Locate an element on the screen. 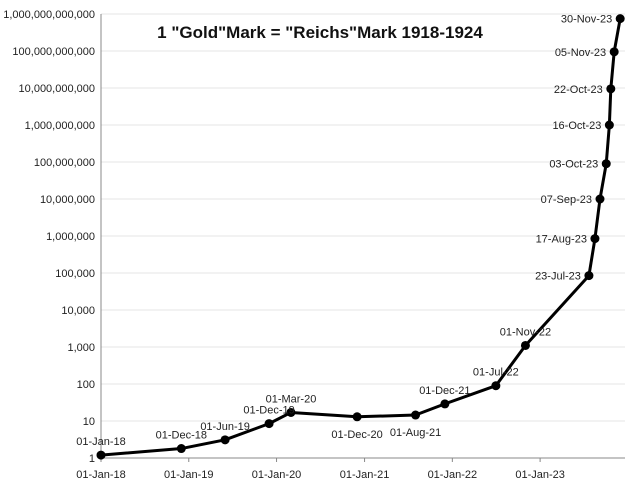 The width and height of the screenshot is (637, 494). data-point-label: 01-Dec-18 is located at coordinates (181, 436).